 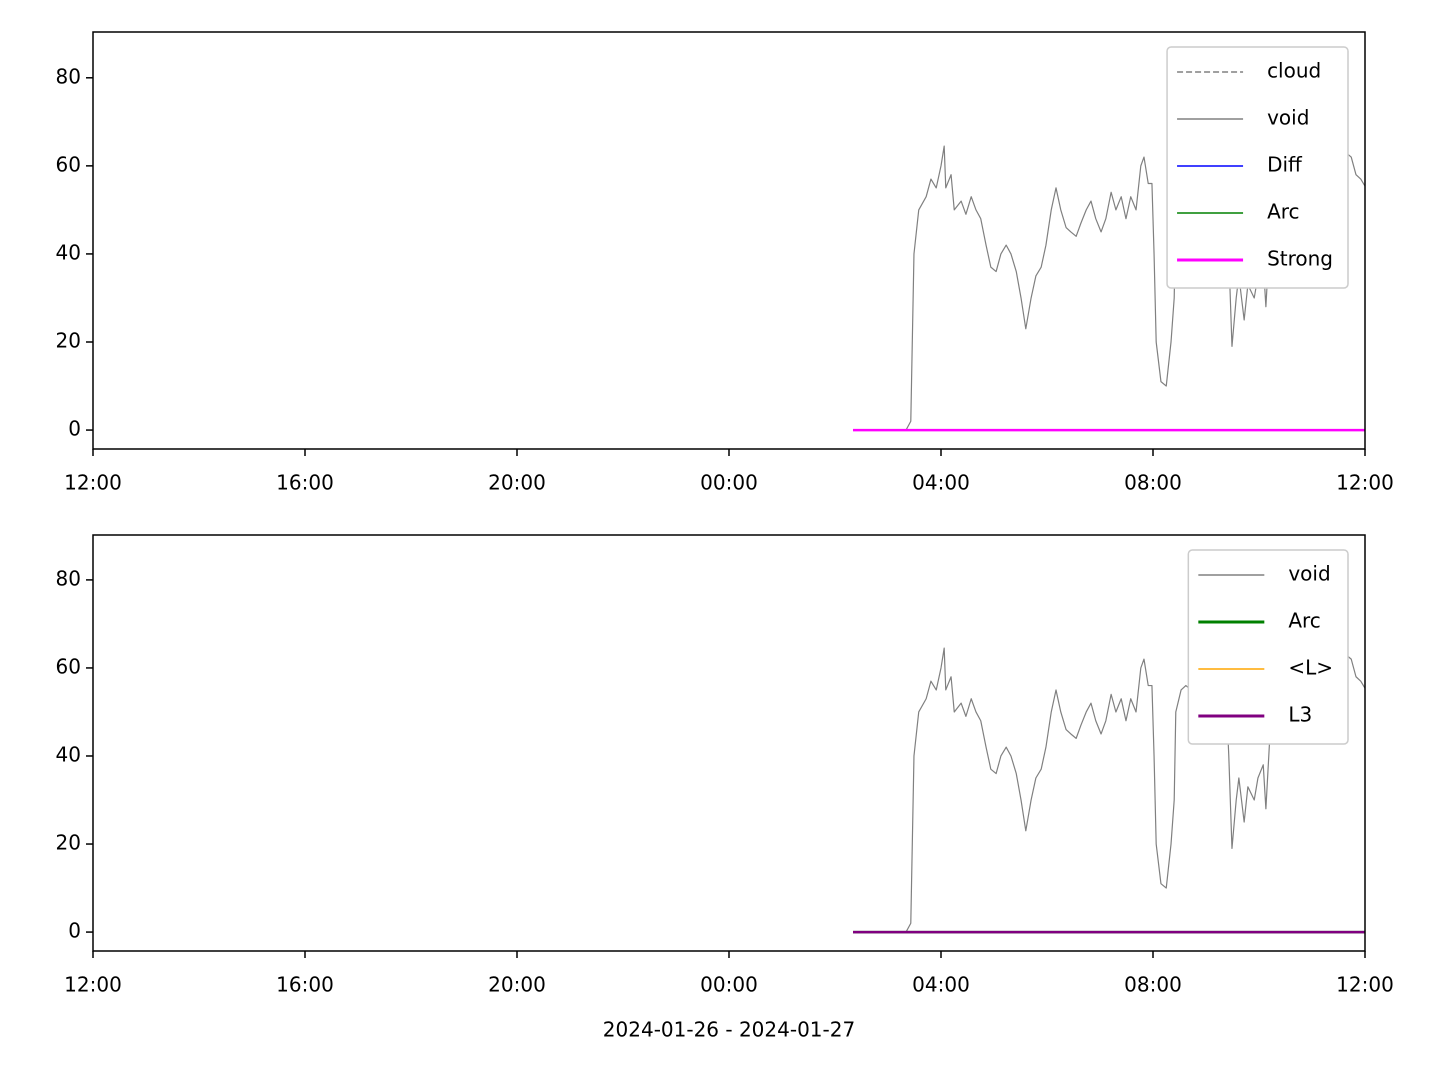 I want to click on legend: cloud void Diff Arc Strong, so click(x=1257, y=167).